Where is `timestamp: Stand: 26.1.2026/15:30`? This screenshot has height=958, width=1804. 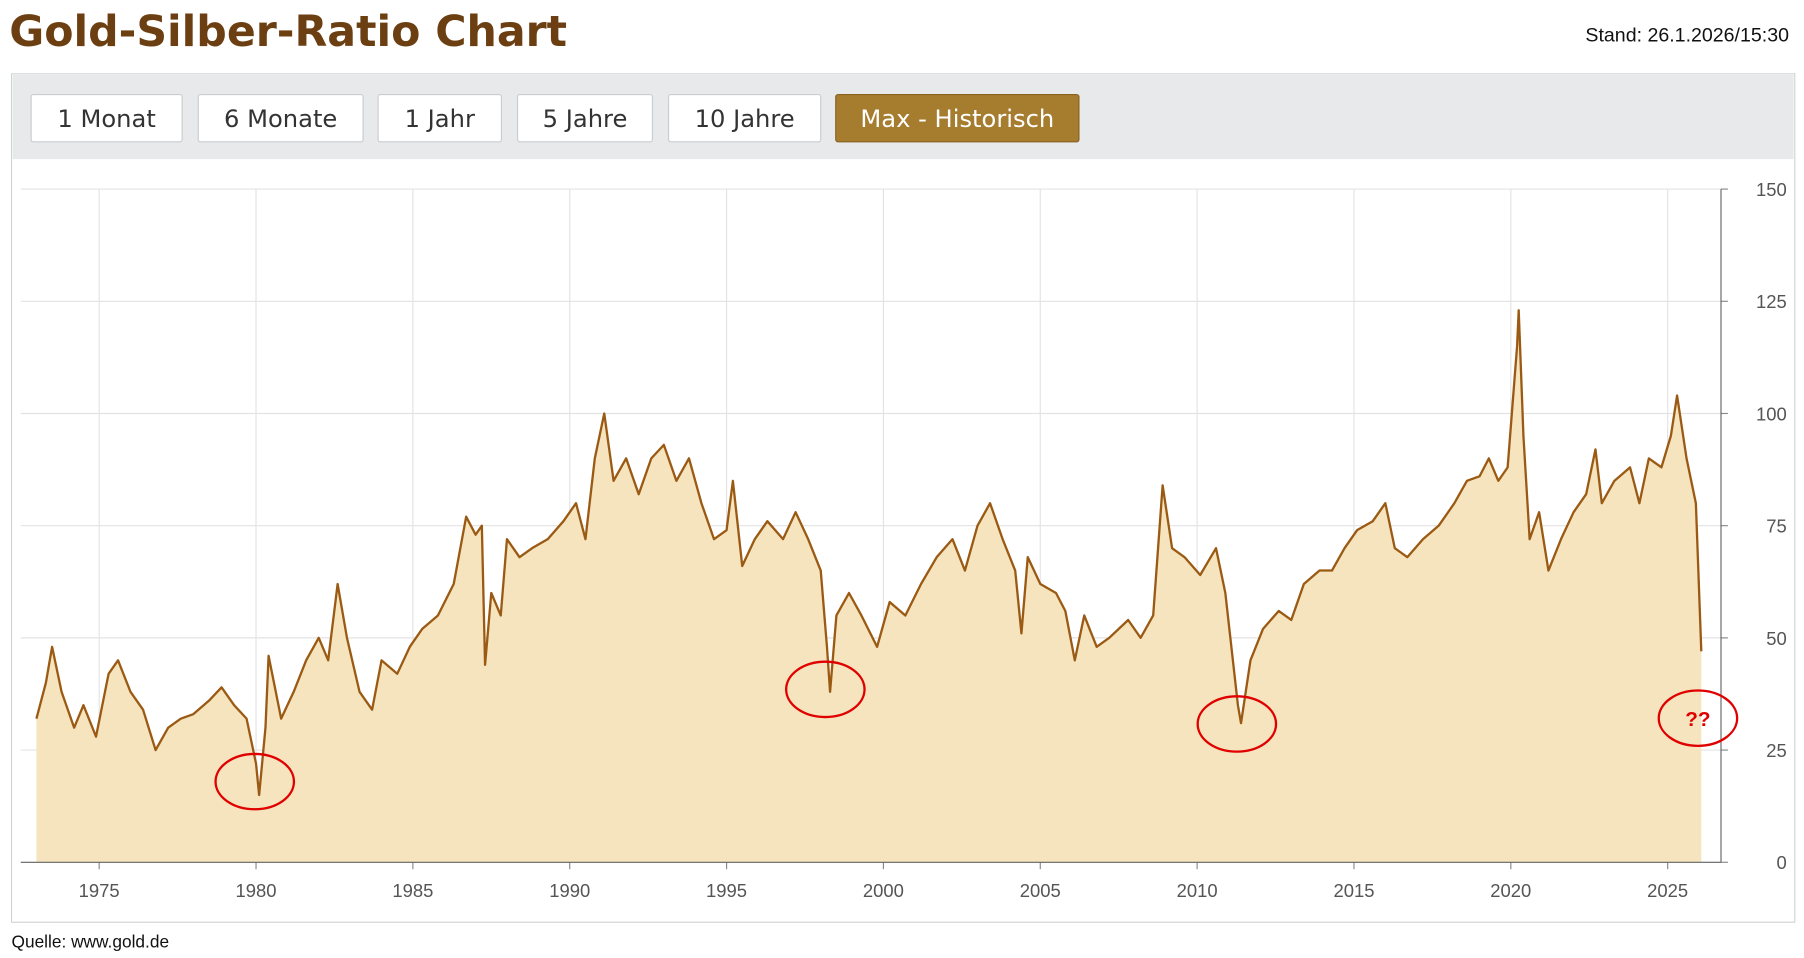 timestamp: Stand: 26.1.2026/15:30 is located at coordinates (1687, 36).